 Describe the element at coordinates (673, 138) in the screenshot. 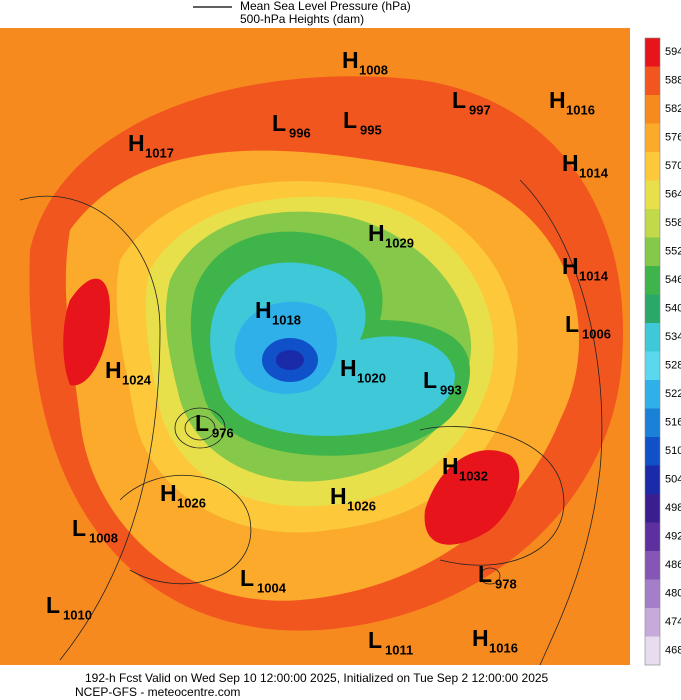

I see `colorbar-label: 576` at that location.